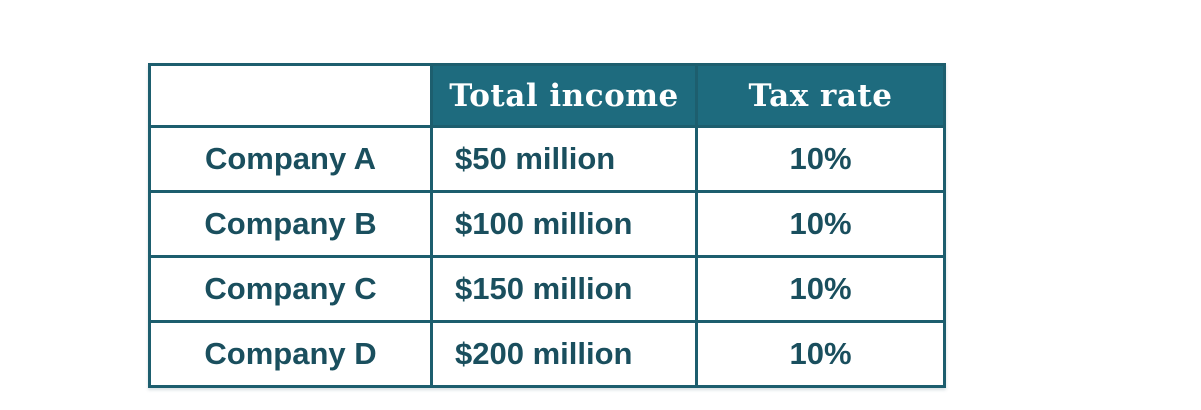 The width and height of the screenshot is (1201, 410). Describe the element at coordinates (820, 95) in the screenshot. I see `column-header-tax-rate: Tax rate` at that location.